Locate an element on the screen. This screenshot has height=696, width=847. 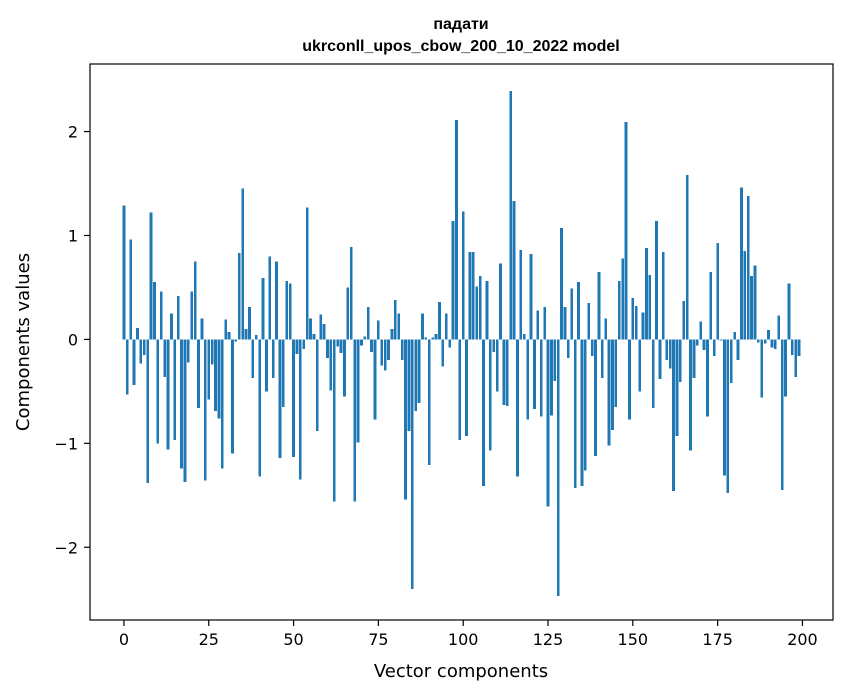
y-tick-label: −2 is located at coordinates (66, 547).